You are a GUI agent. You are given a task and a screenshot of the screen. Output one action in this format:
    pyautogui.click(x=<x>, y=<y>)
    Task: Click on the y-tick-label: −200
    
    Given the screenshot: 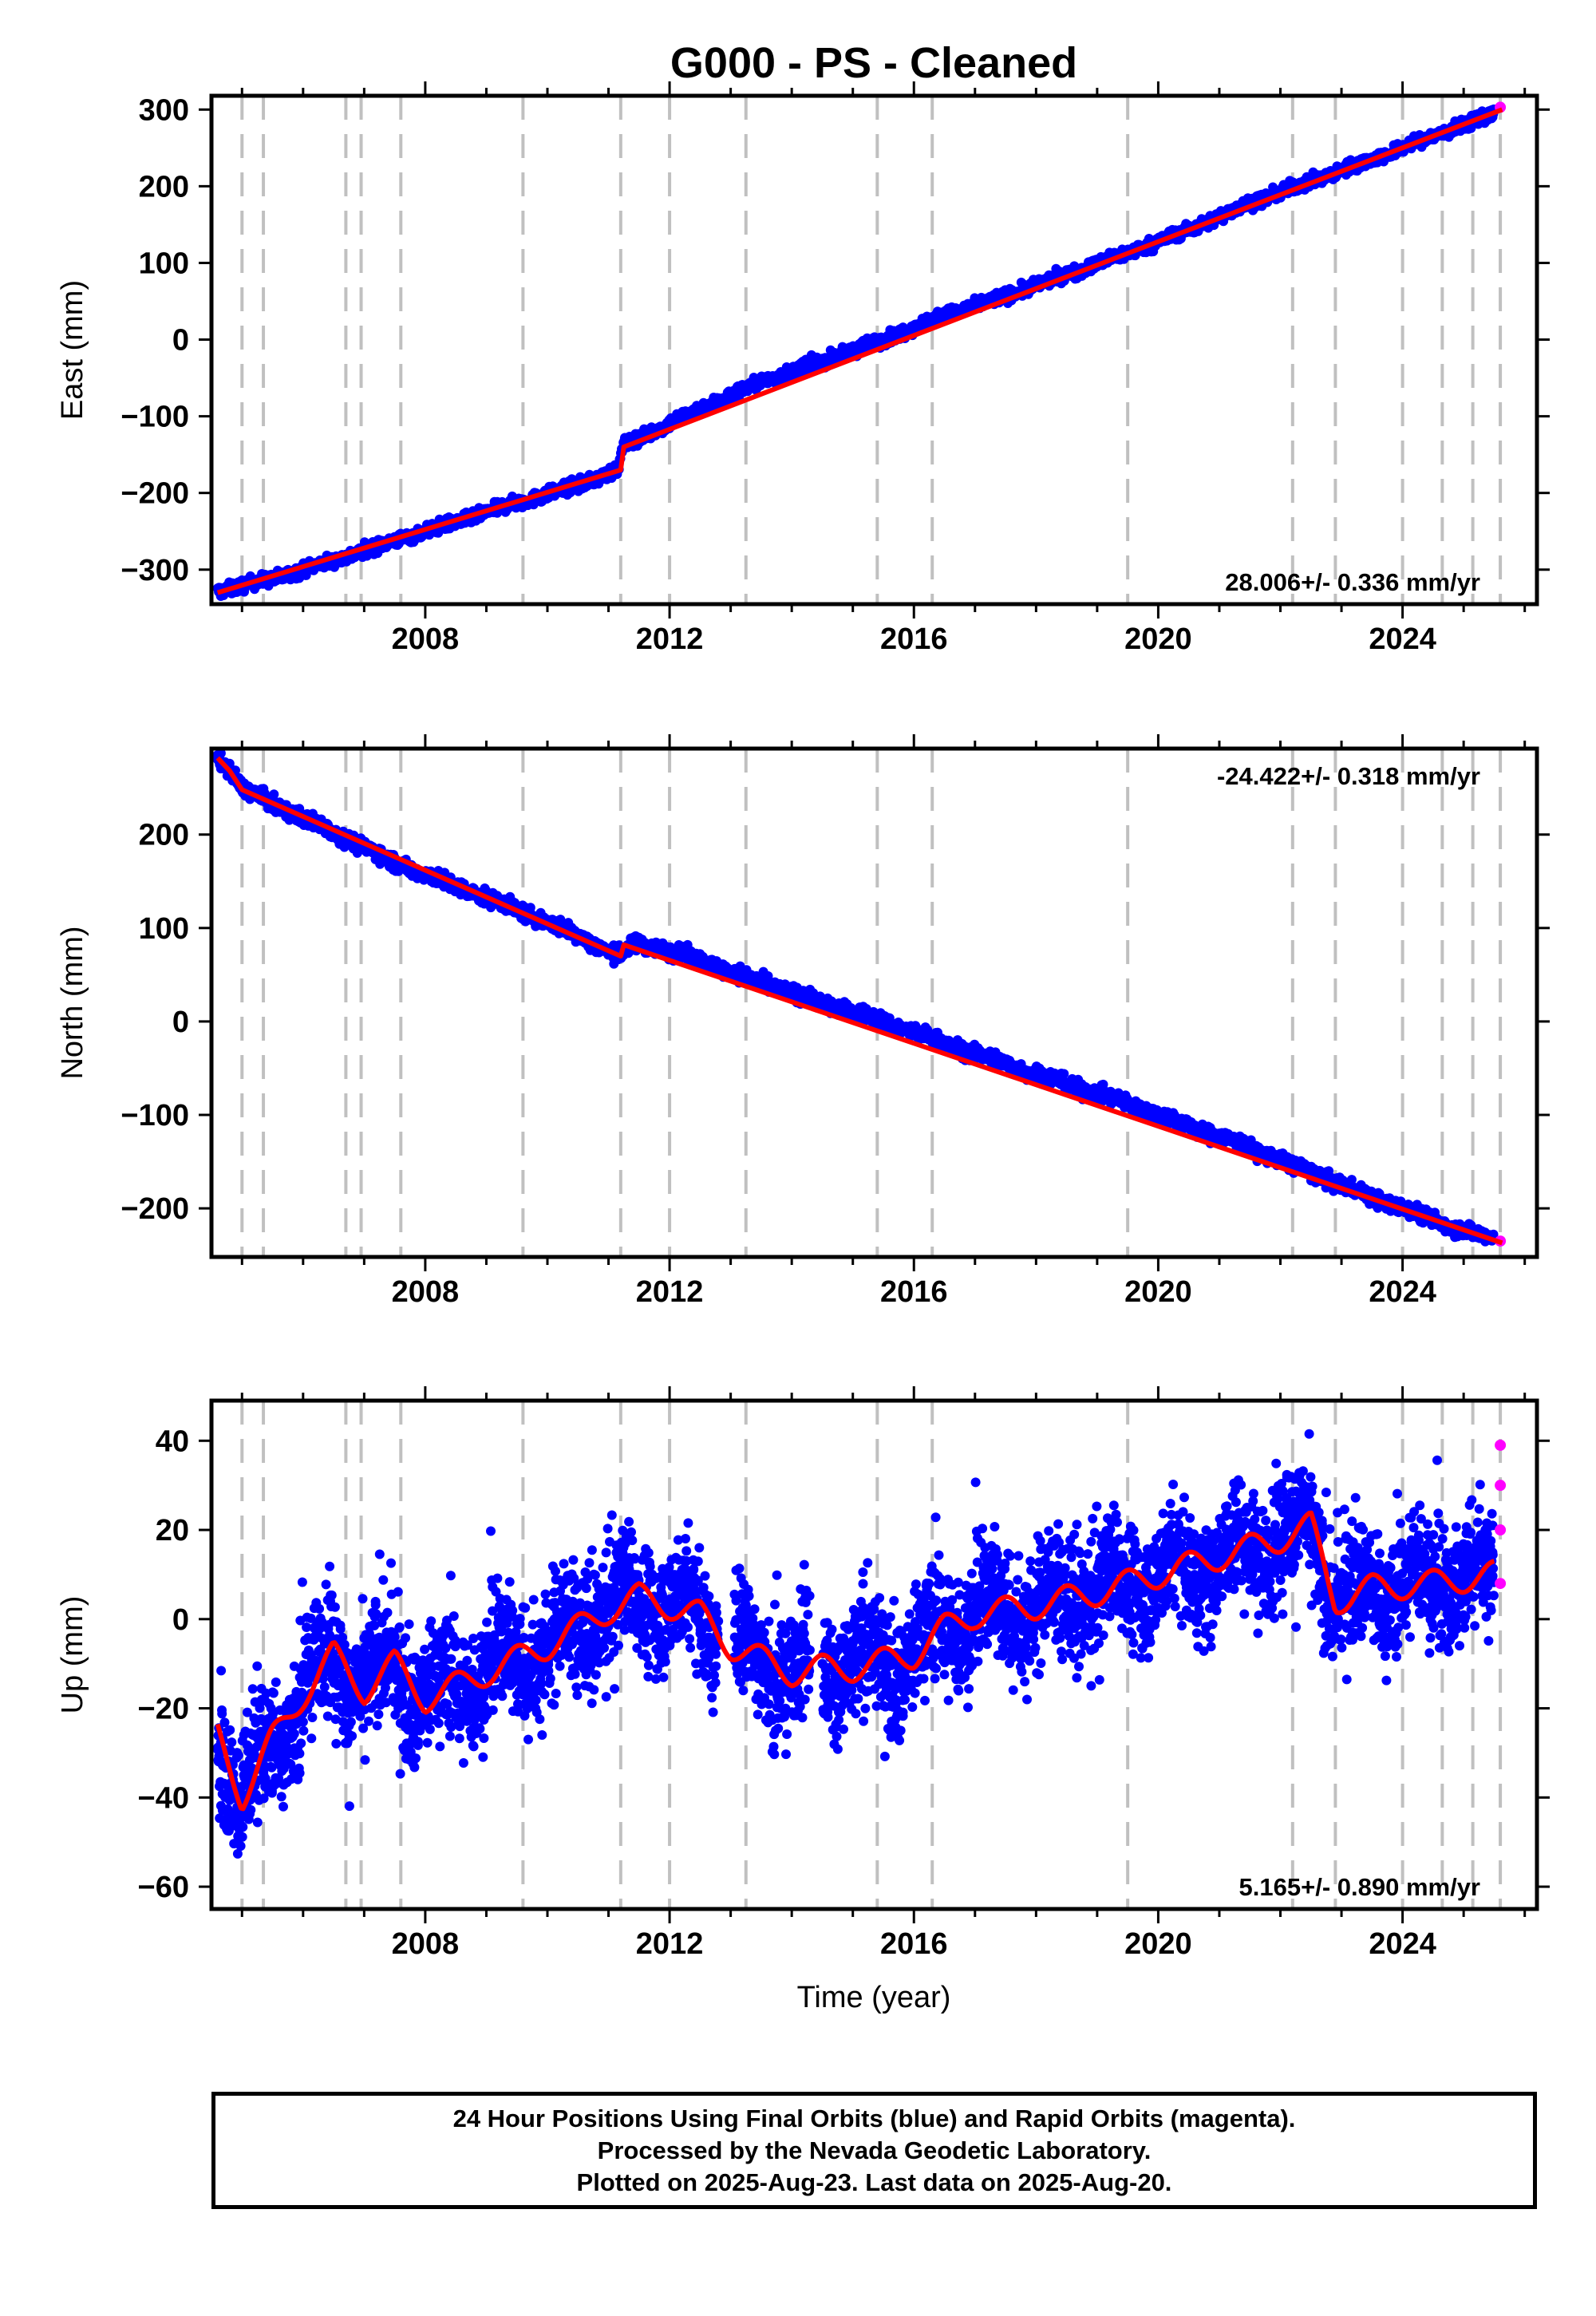 What is the action you would take?
    pyautogui.click(x=154, y=494)
    